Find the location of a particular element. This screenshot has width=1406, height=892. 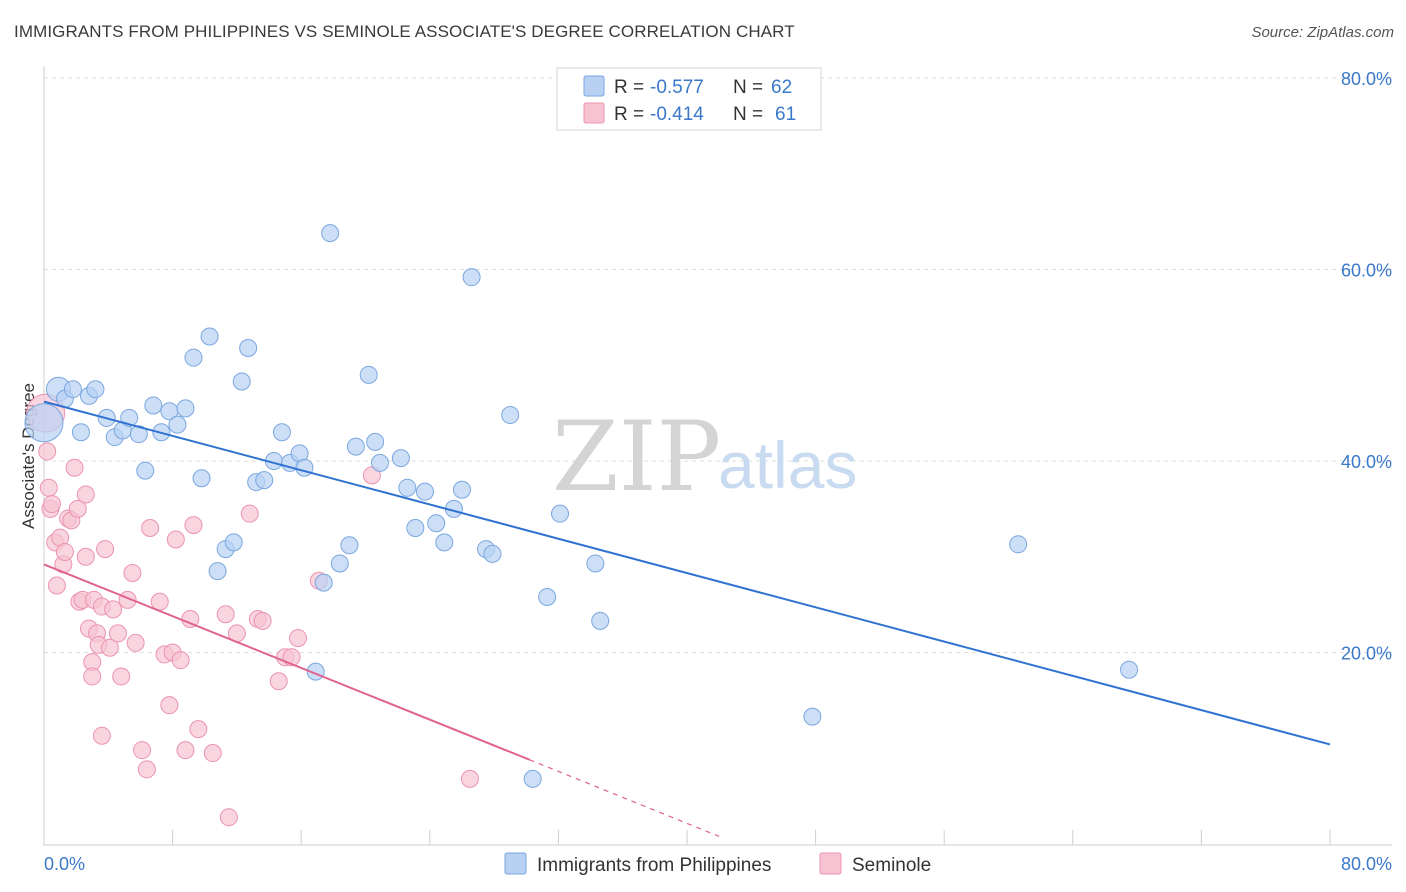

bottom-legend-swatch-pink is located at coordinates (830, 863).